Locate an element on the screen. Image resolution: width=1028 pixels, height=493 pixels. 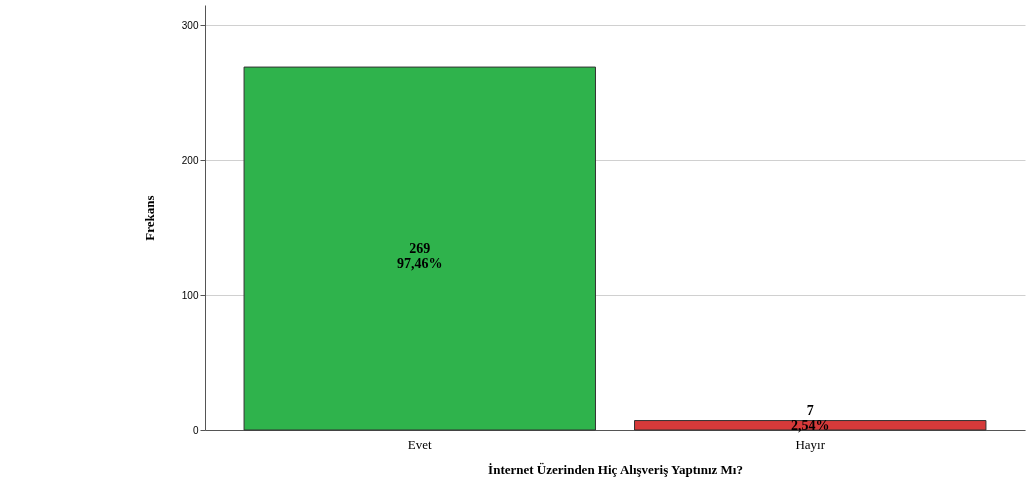
x-tick-label: Evet is located at coordinates (420, 444).